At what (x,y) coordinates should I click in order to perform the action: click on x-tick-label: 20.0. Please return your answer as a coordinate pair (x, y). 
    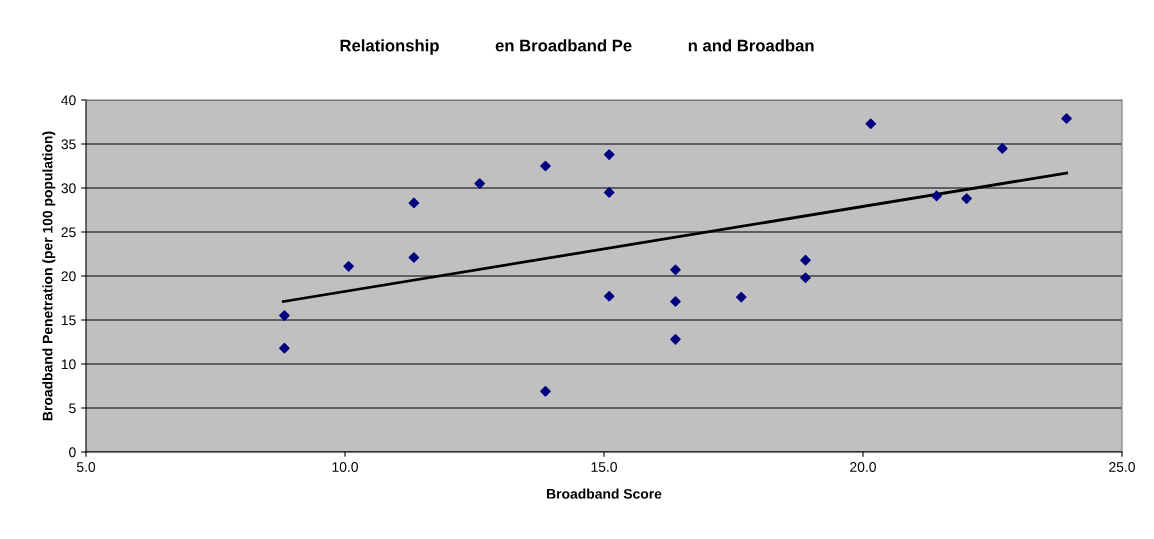
    Looking at the image, I should click on (863, 467).